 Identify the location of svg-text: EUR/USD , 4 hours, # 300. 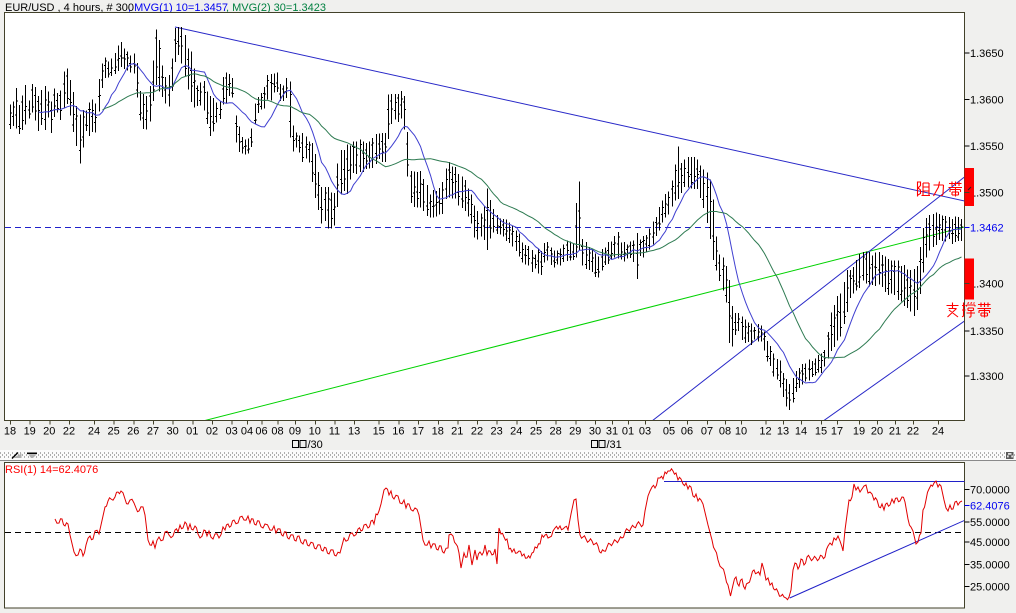
(69, 8).